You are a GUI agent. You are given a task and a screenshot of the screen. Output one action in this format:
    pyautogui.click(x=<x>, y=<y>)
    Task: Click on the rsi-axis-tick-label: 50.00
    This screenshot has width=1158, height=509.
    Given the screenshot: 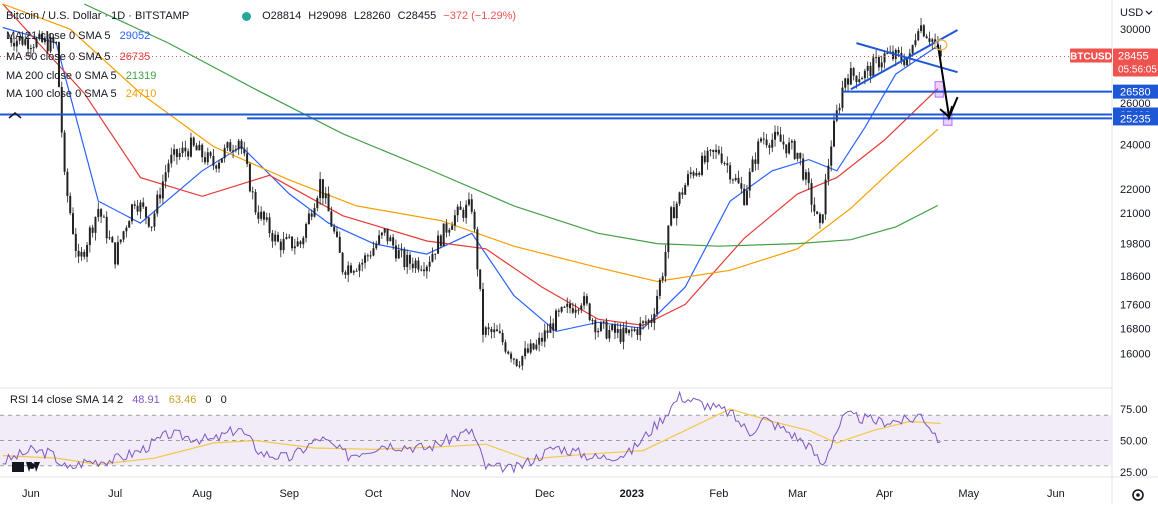 What is the action you would take?
    pyautogui.click(x=1134, y=441)
    